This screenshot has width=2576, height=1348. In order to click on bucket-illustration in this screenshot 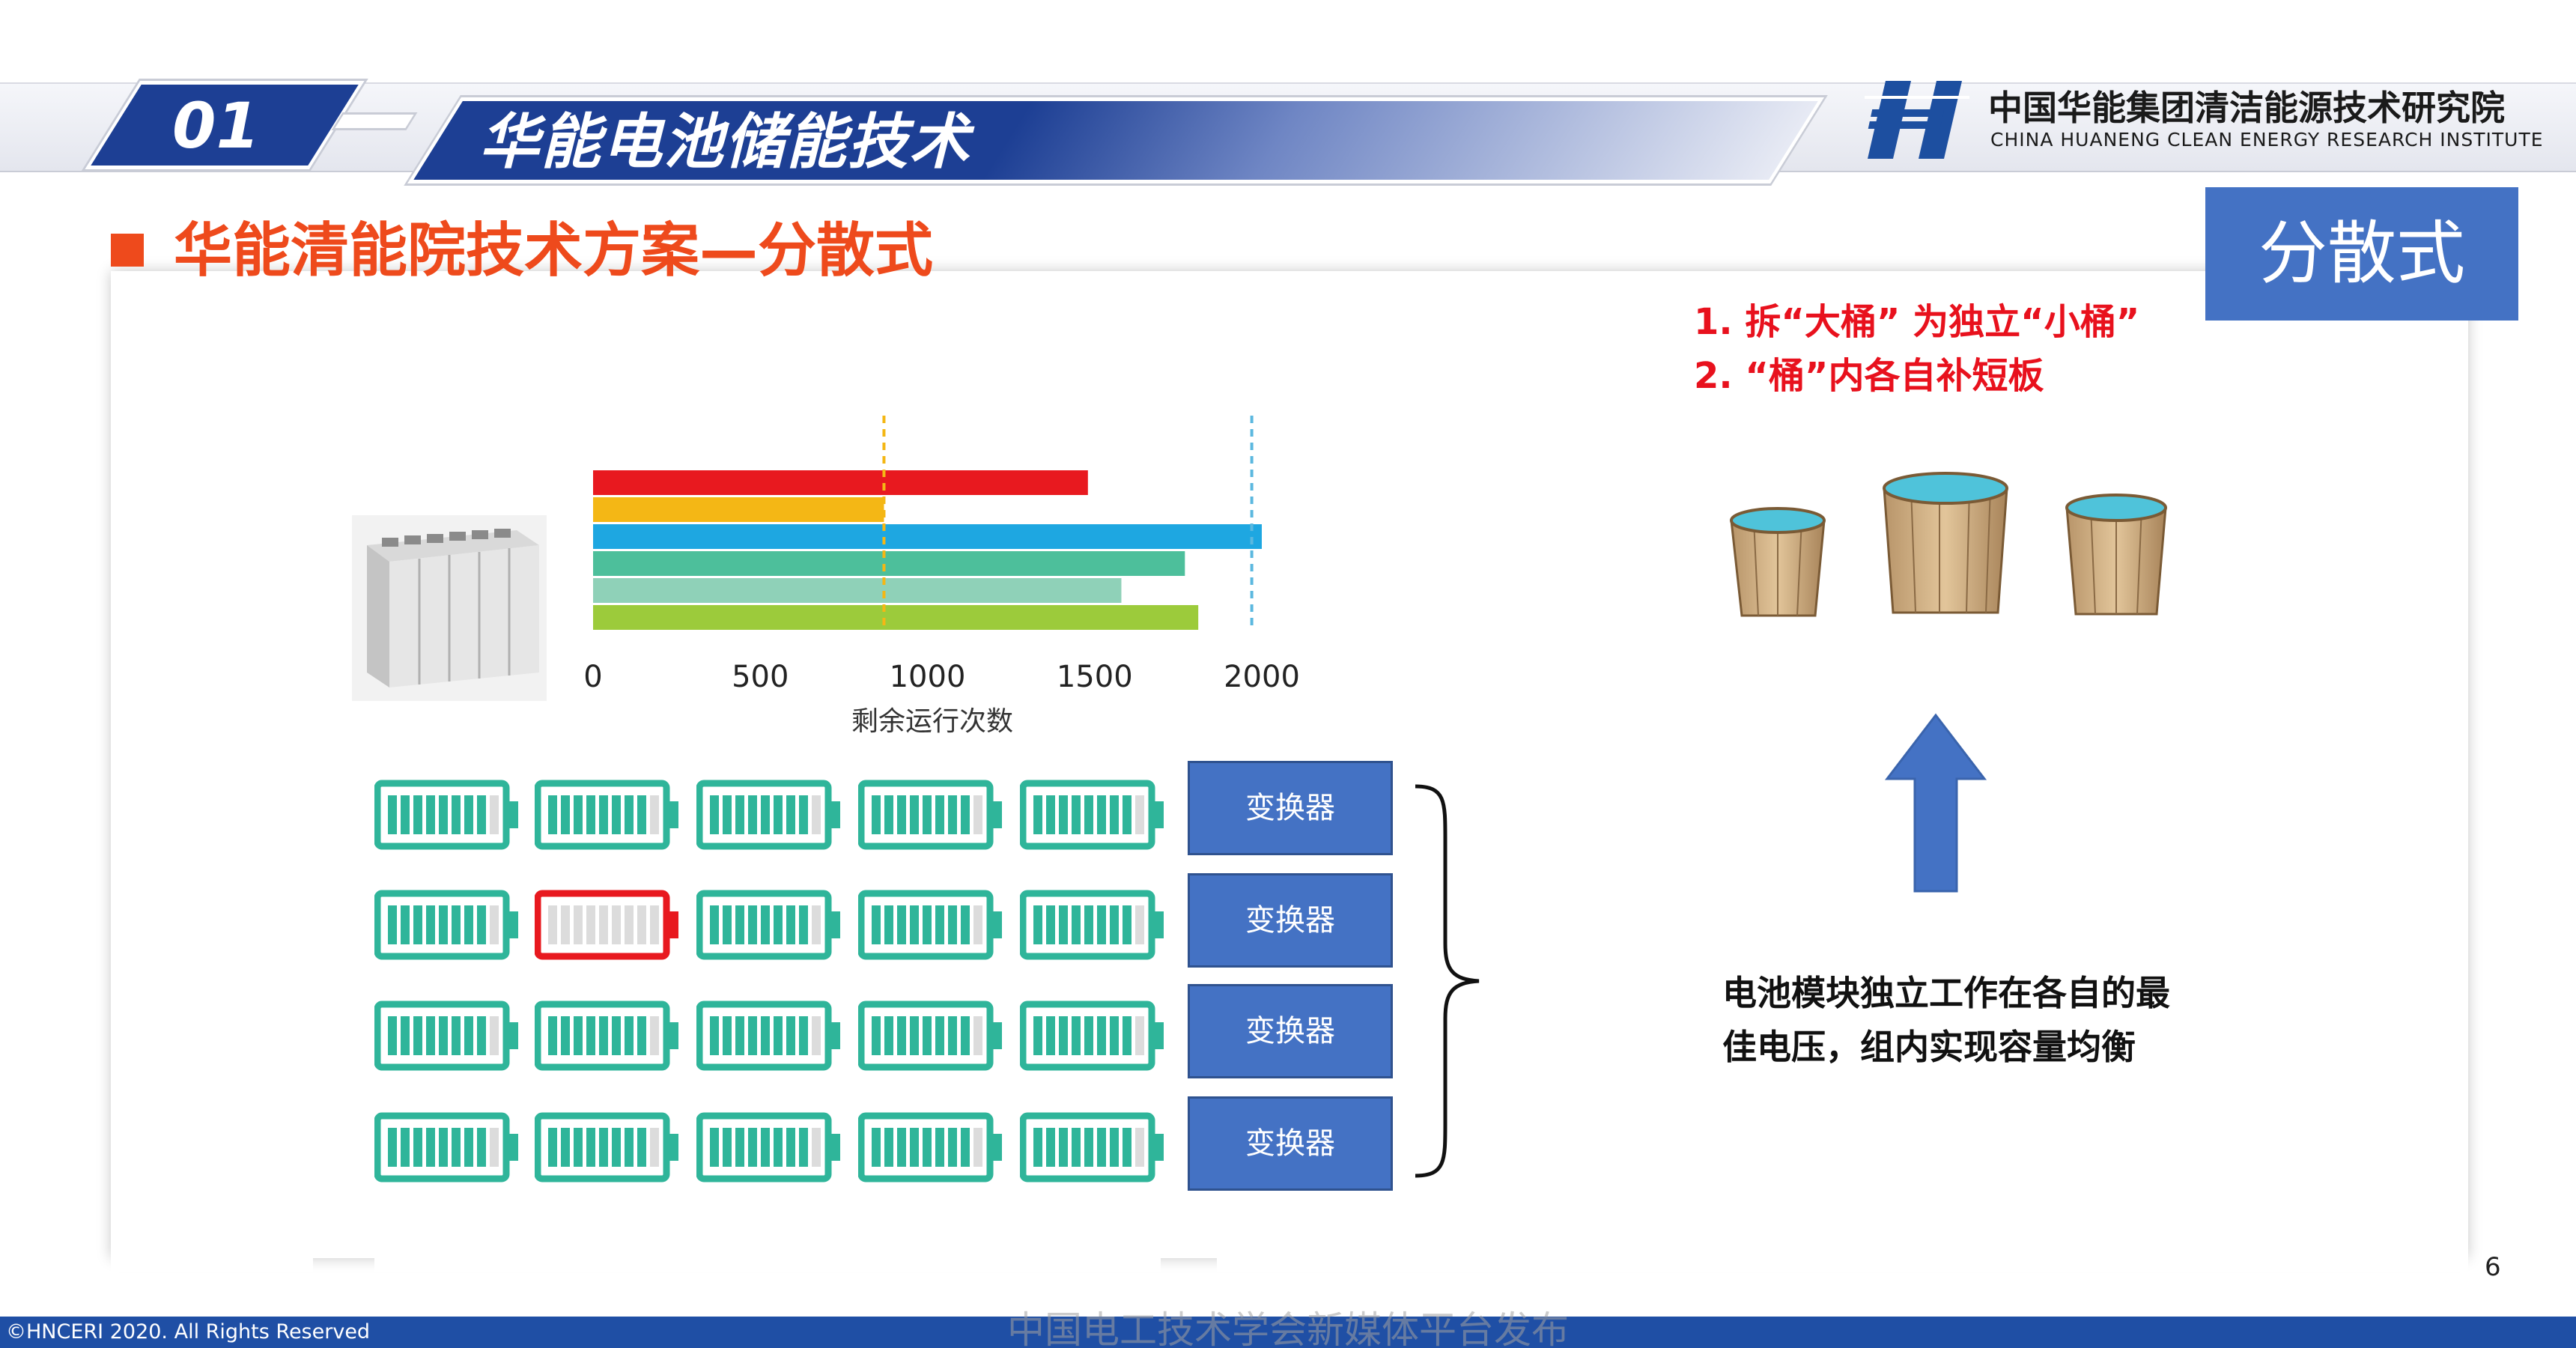, I will do `click(1948, 544)`.